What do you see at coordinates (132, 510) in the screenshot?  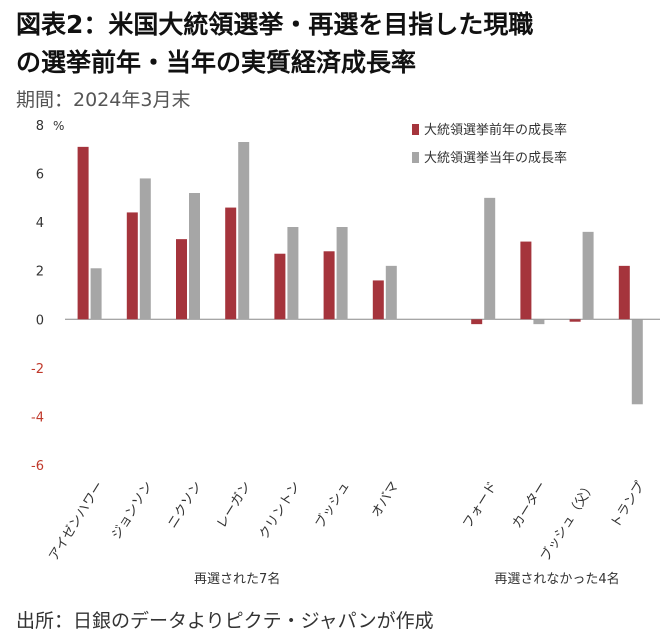 I see `x-category-label: ジョンソン` at bounding box center [132, 510].